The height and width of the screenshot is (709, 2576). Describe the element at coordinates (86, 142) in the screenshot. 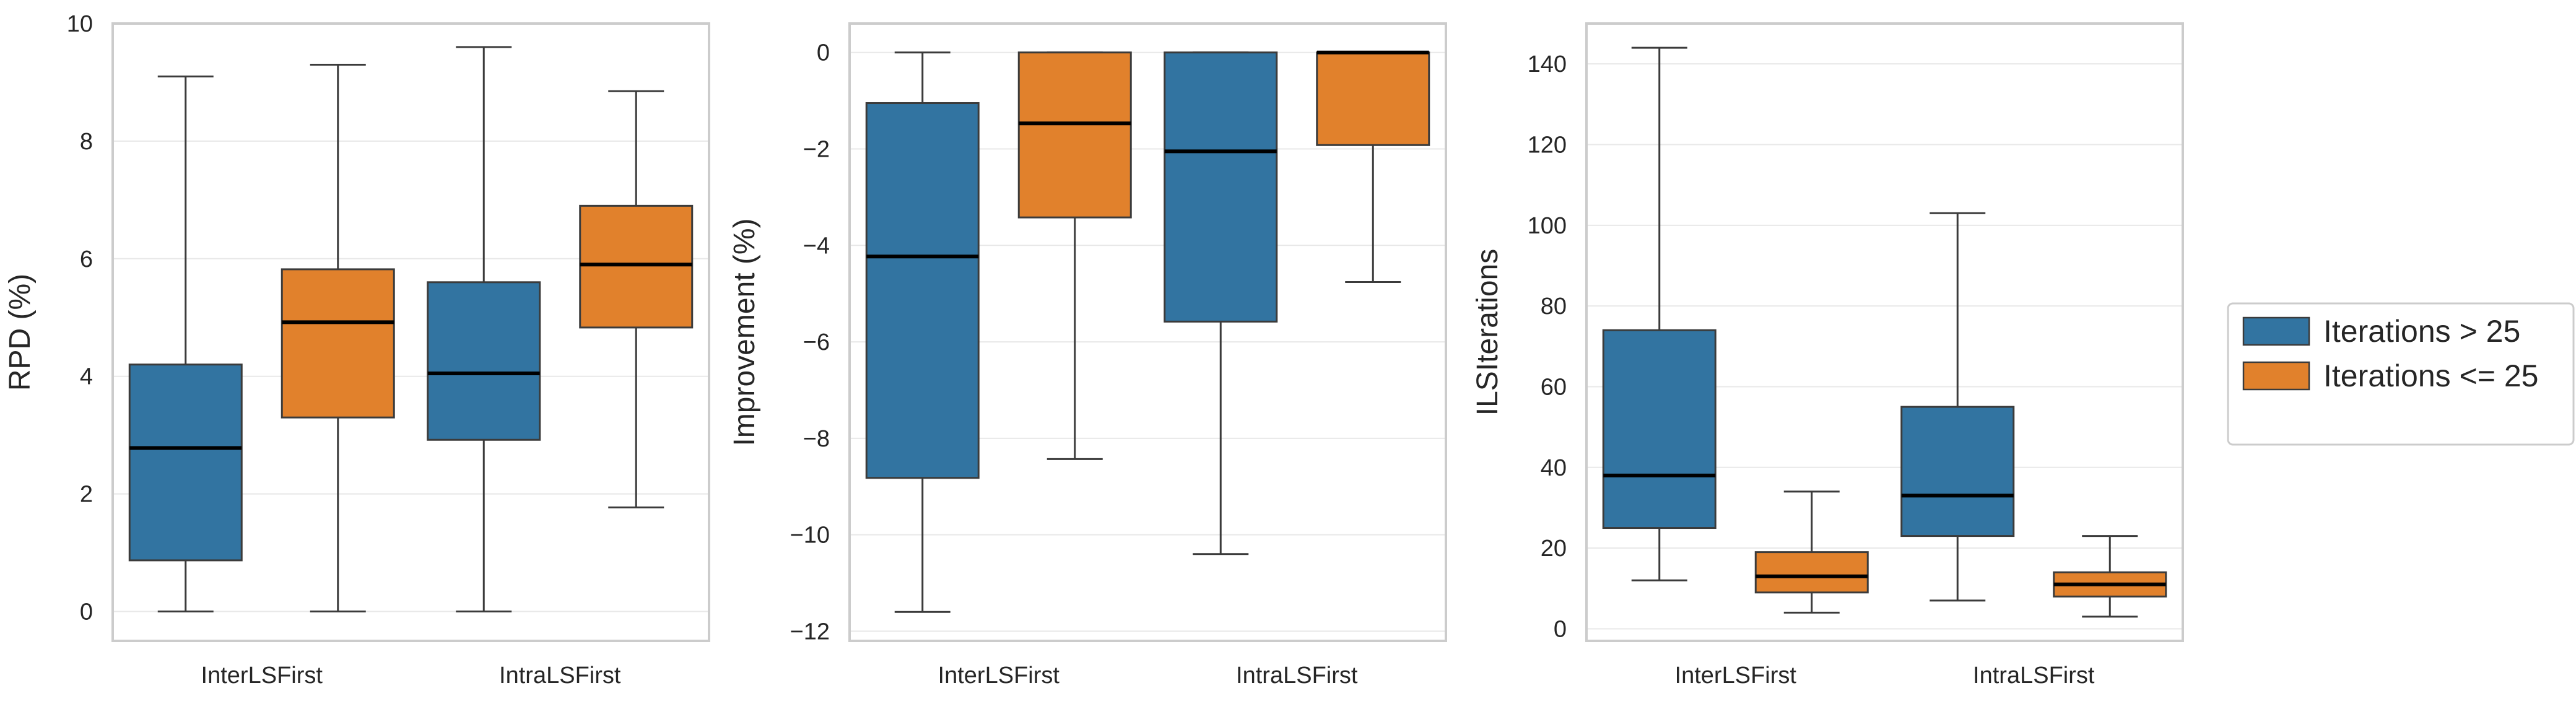

I see `y-tick-label: 8` at that location.